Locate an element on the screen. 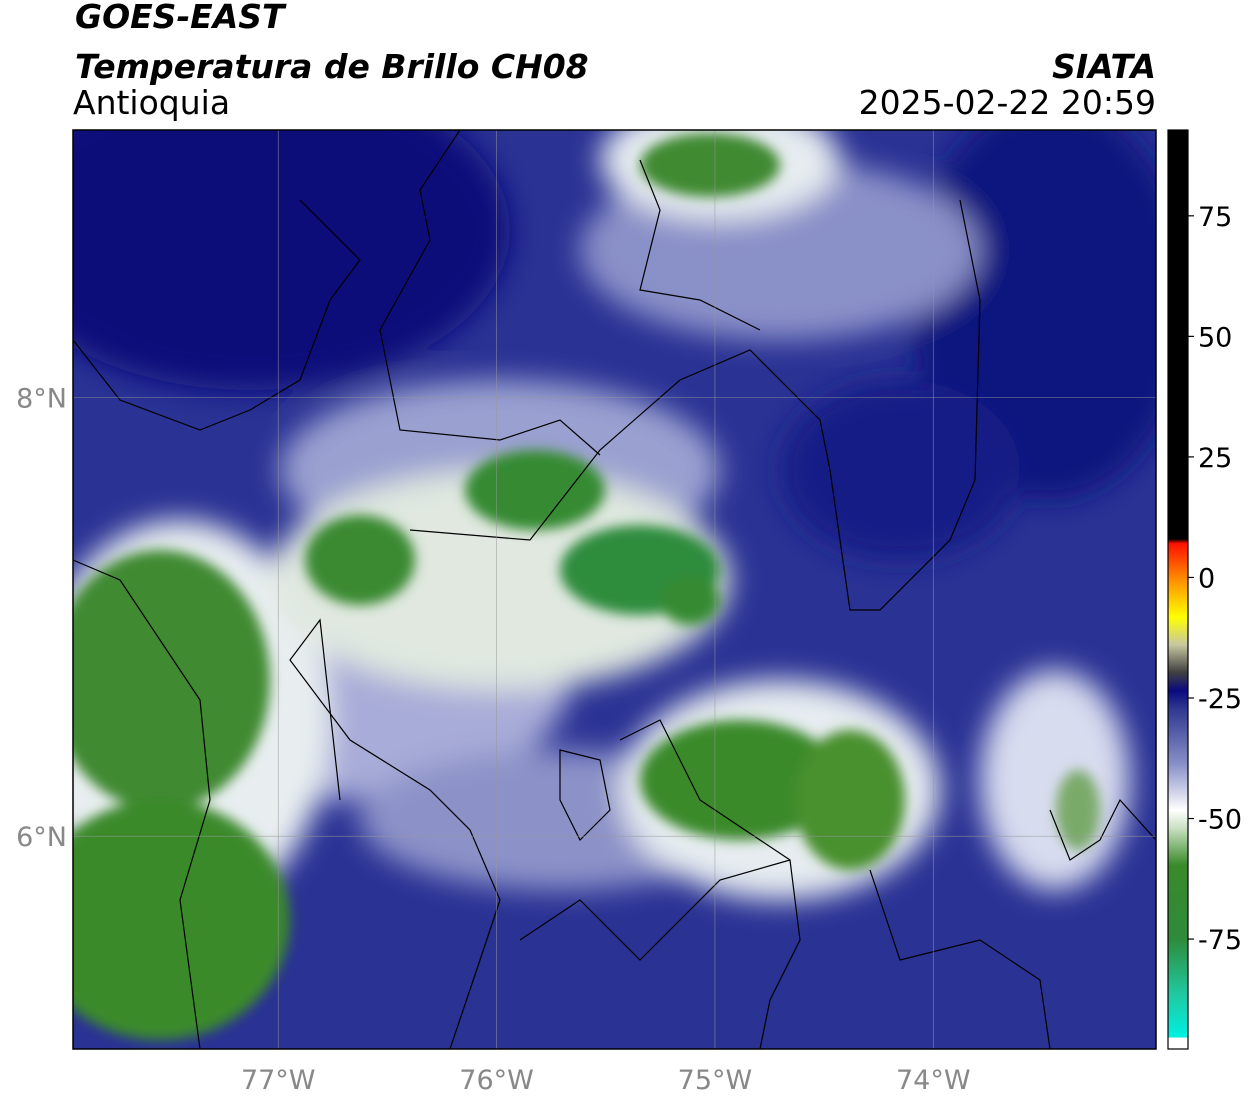 This screenshot has width=1252, height=1099. source: SIATA is located at coordinates (1104, 66).